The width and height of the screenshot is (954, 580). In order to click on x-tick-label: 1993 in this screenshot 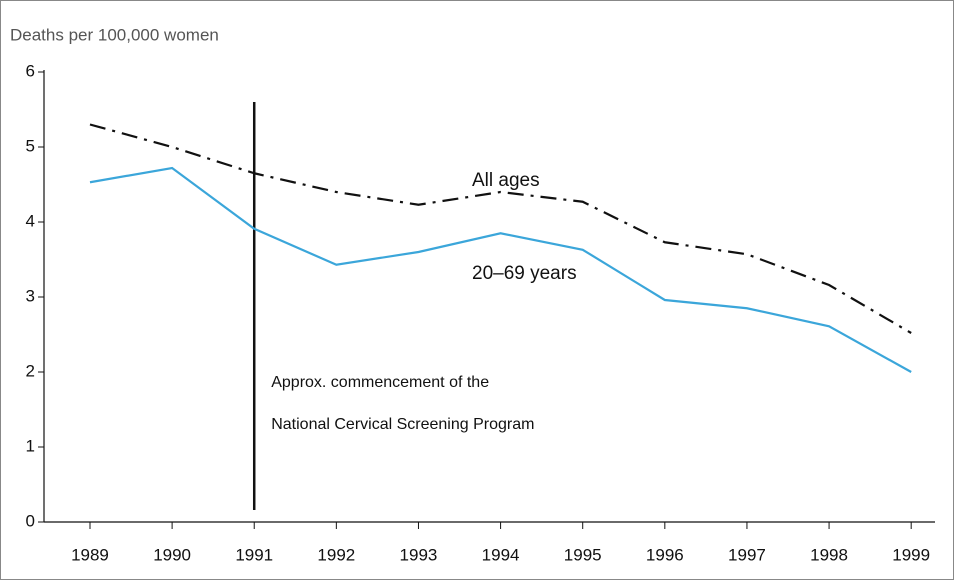, I will do `click(419, 554)`.